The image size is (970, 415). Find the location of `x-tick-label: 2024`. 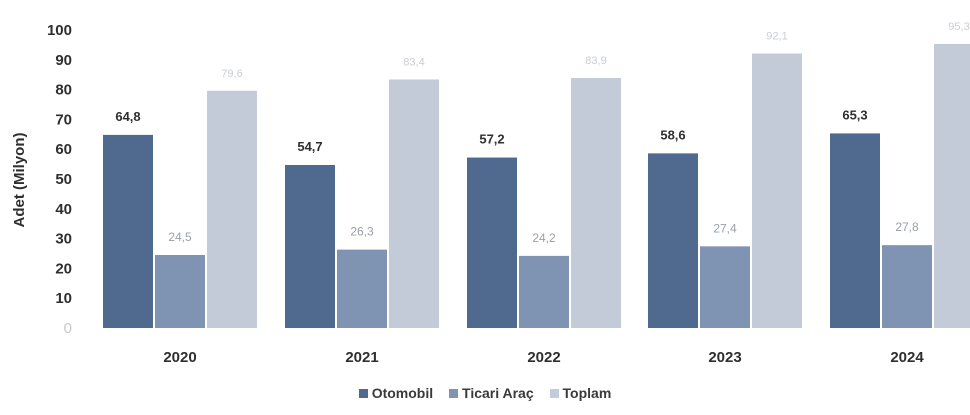

x-tick-label: 2024 is located at coordinates (907, 357).